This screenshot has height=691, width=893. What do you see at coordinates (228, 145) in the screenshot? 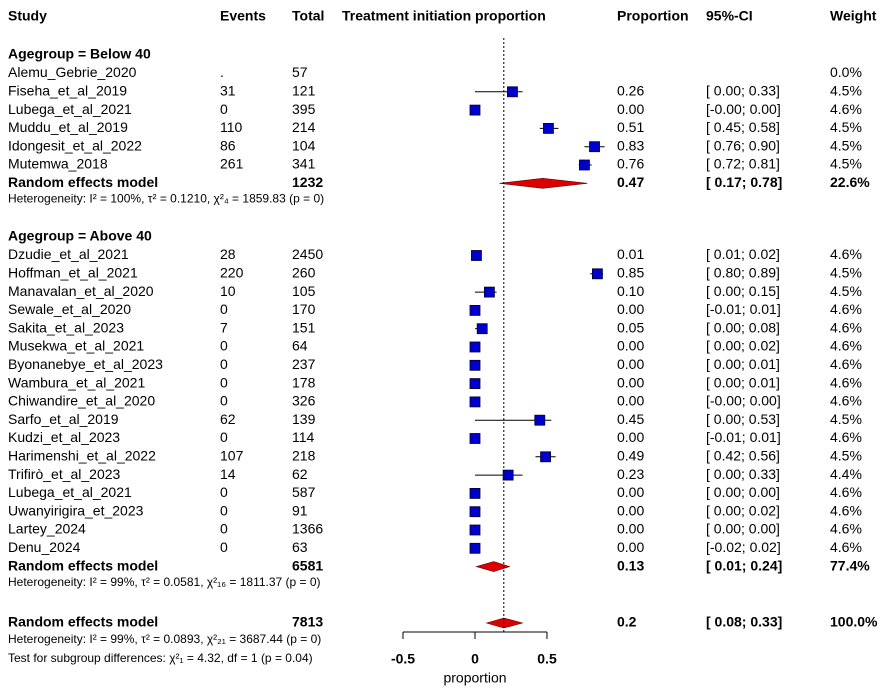
I see `events: 86` at bounding box center [228, 145].